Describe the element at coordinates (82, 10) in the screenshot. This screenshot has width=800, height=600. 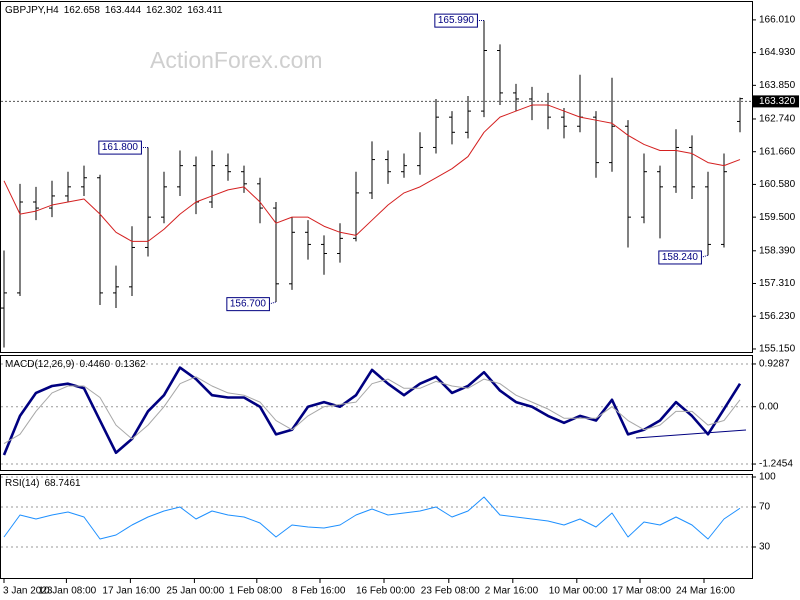
I see `header-value: 162.658` at that location.